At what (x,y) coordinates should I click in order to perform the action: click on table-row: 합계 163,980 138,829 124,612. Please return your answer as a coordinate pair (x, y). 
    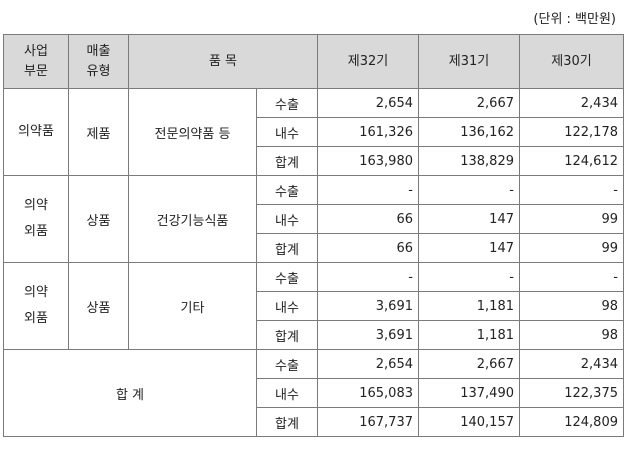
    Looking at the image, I should click on (314, 161).